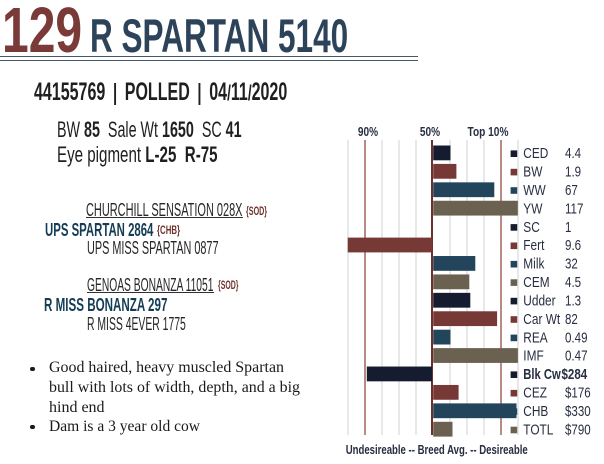 This screenshot has height=464, width=604. Describe the element at coordinates (538, 429) in the screenshot. I see `svg-text: TOTL` at that location.